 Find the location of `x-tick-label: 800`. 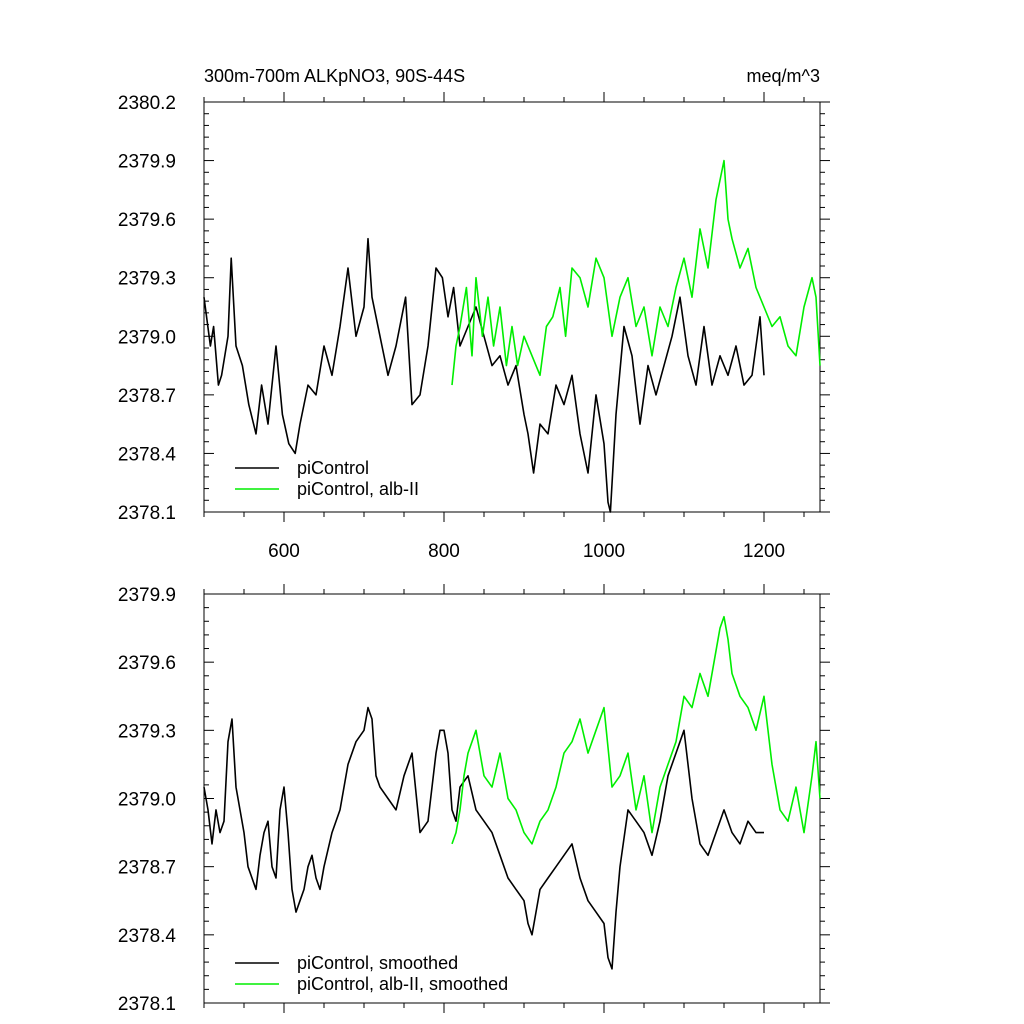

x-tick-label: 800 is located at coordinates (444, 551).